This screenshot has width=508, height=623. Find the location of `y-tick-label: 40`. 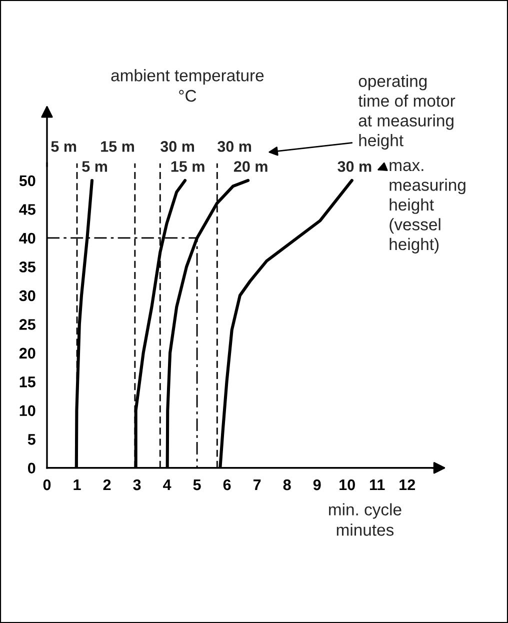

y-tick-label: 40 is located at coordinates (27, 238).